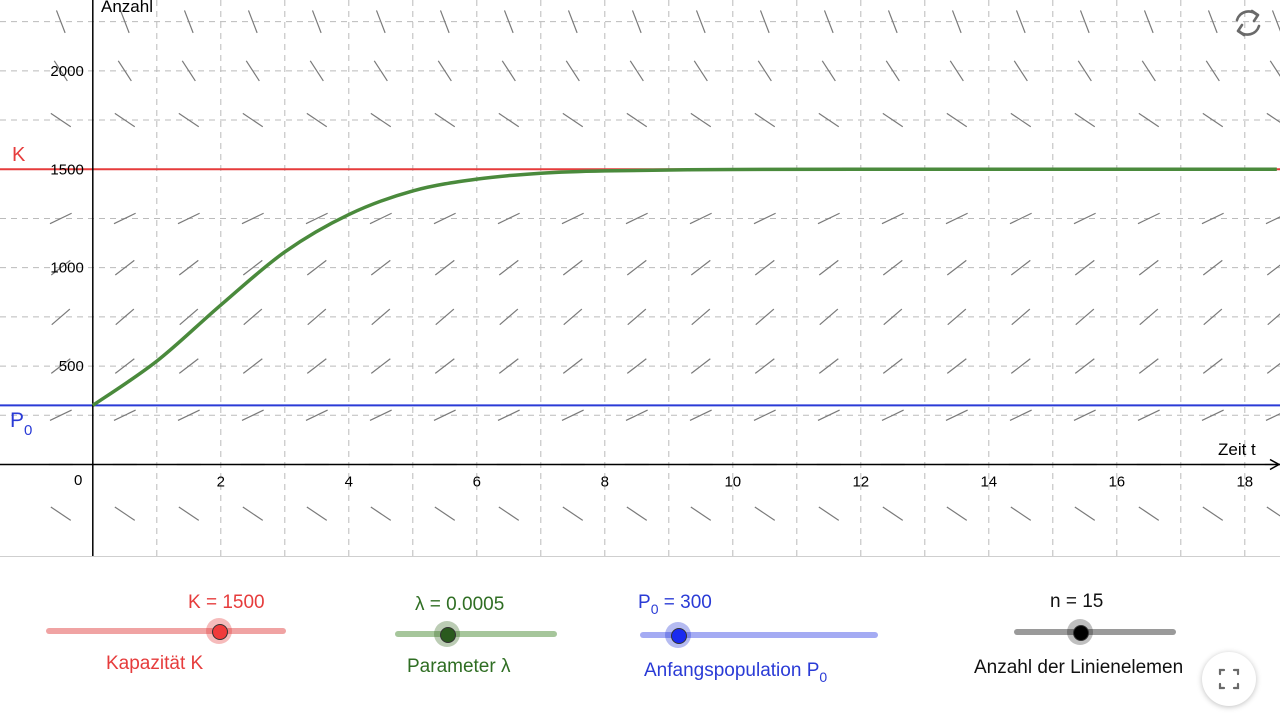 This screenshot has width=1280, height=720. Describe the element at coordinates (476, 628) in the screenshot. I see `slider-lambda: λ = 0.0005 Parameter λ` at that location.